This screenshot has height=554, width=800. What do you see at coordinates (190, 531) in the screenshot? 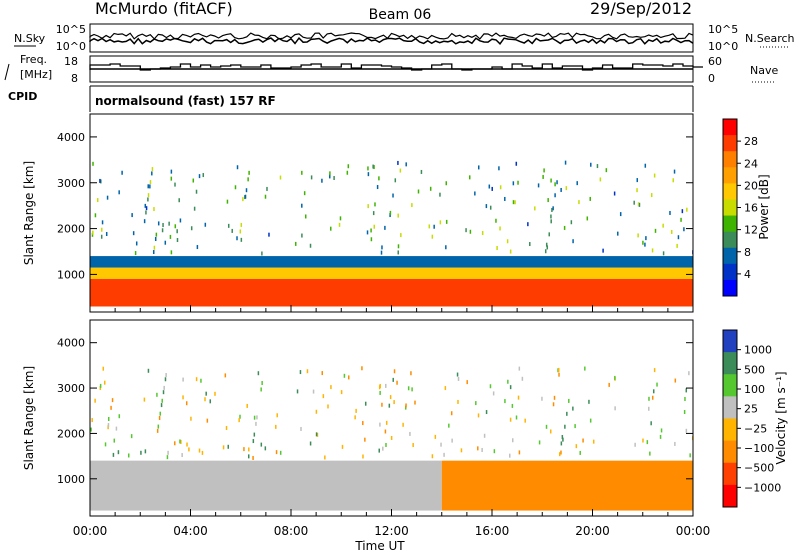
I see `x-tick-label-1: 04:00` at bounding box center [190, 531].